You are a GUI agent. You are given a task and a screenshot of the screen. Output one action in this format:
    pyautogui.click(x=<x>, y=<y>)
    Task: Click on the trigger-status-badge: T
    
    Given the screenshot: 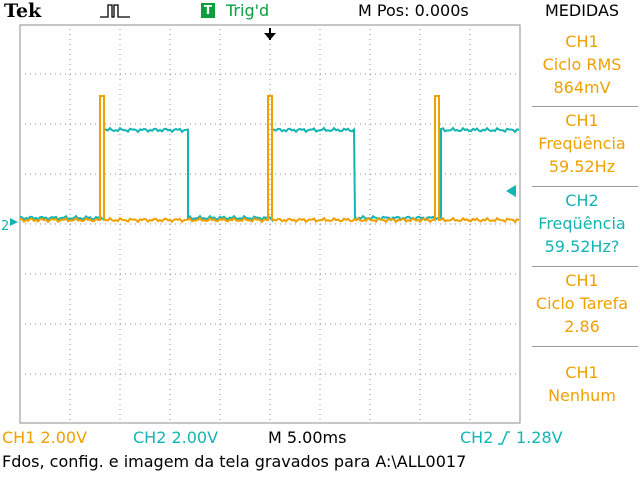 What is the action you would take?
    pyautogui.click(x=208, y=10)
    